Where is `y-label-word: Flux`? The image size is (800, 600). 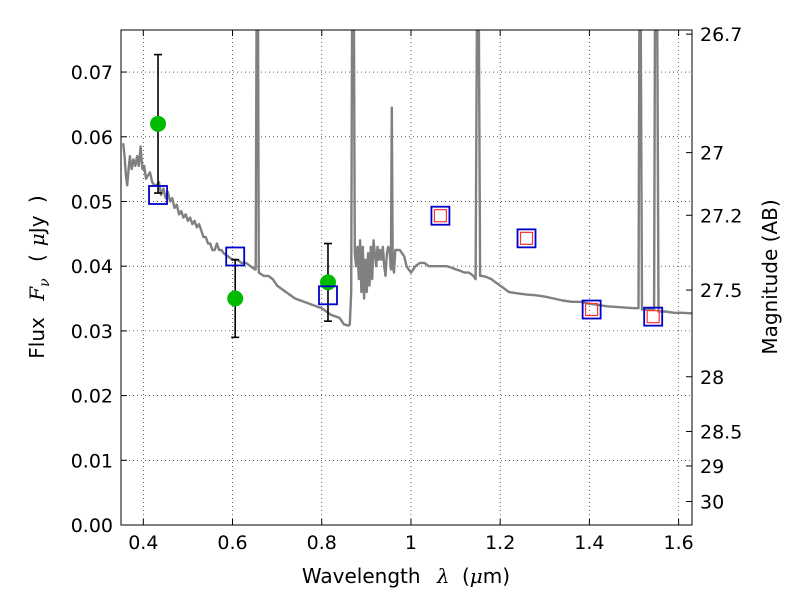 y-label-word: Flux is located at coordinates (37, 338).